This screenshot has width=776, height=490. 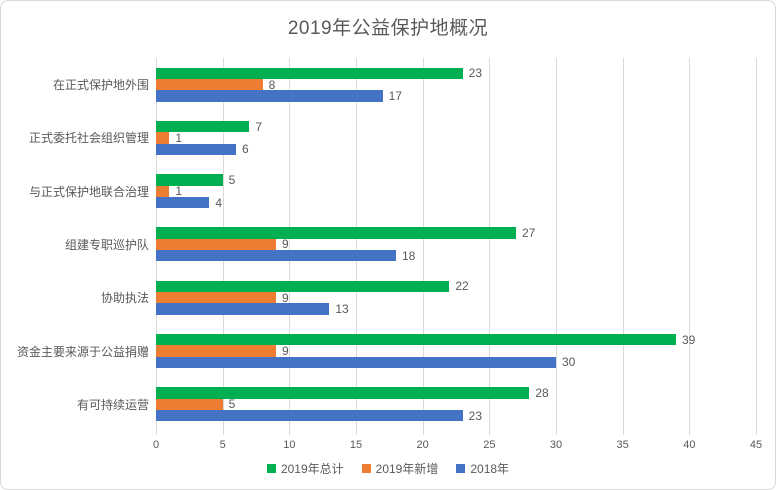 I want to click on bar-group: 39 9 30, so click(x=456, y=350).